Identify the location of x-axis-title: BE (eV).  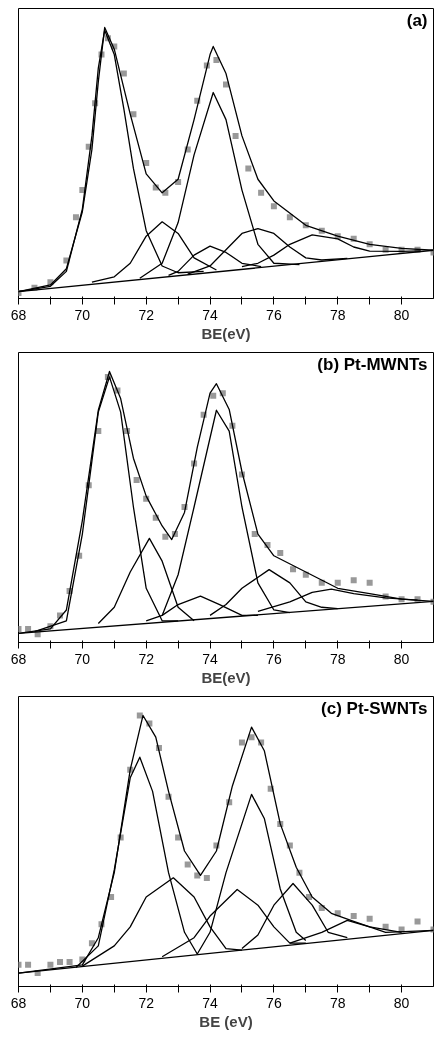
(226, 1021).